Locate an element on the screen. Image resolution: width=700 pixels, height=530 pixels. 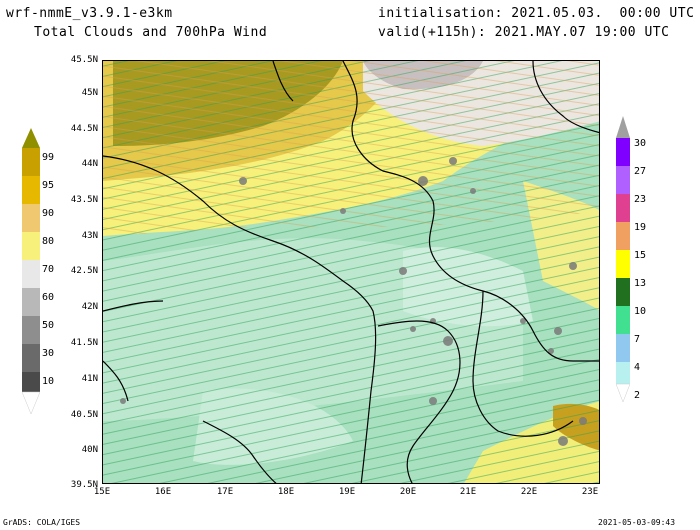
footer-timestamp: 2021-05-03-09:43 is located at coordinates (637, 522).